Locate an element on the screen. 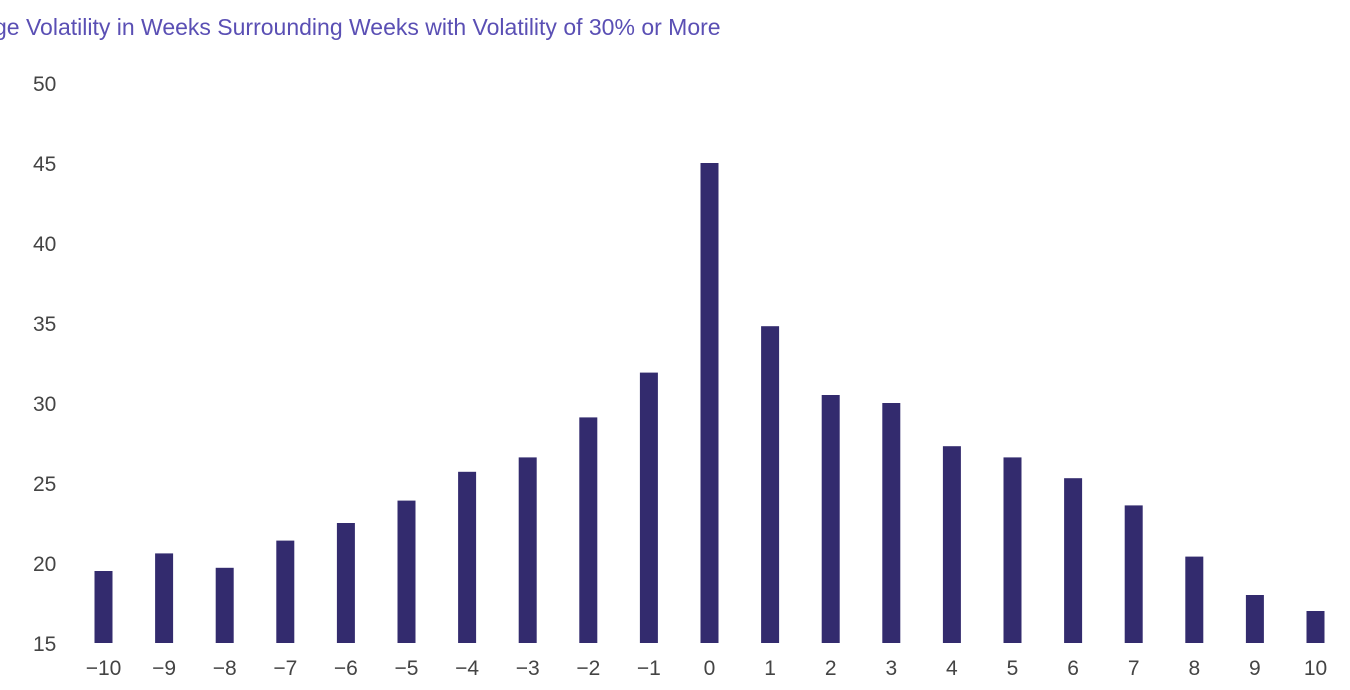  x-tick-label: −2 is located at coordinates (588, 668).